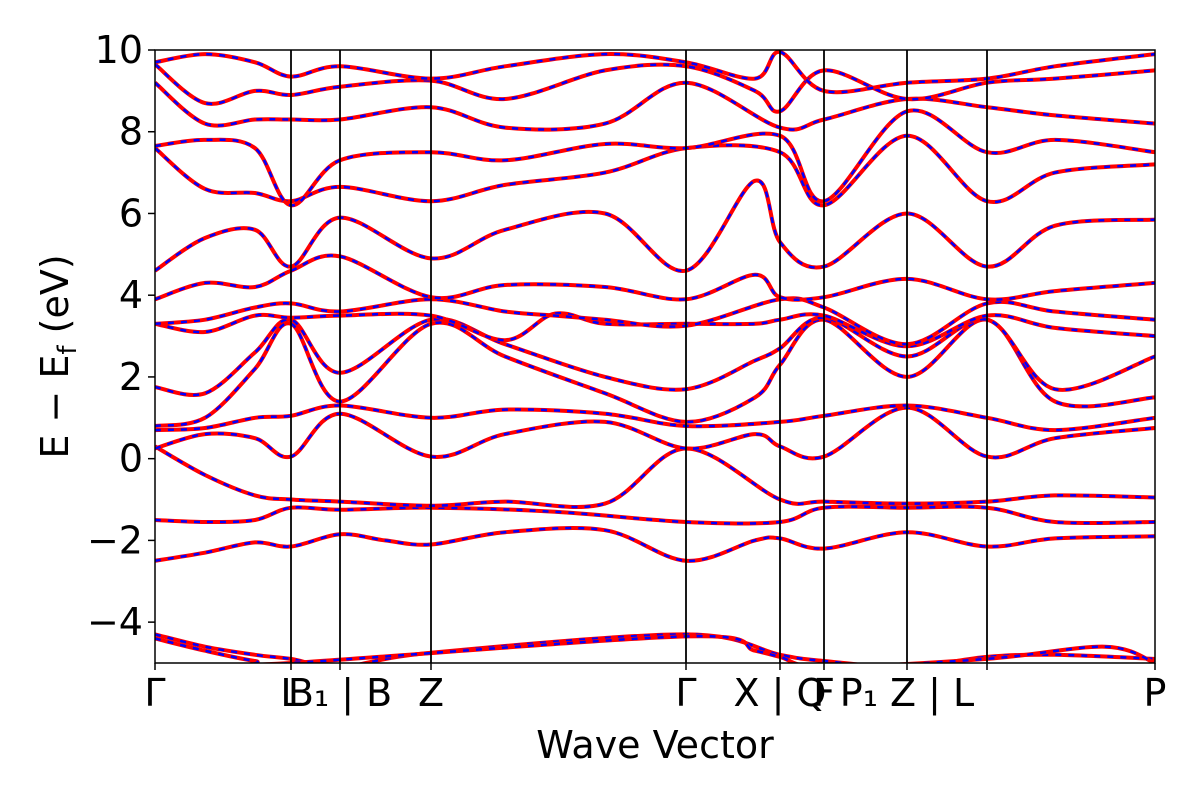 The width and height of the screenshot is (1200, 800). What do you see at coordinates (115, 622) in the screenshot?
I see `y-tick-label: −4` at bounding box center [115, 622].